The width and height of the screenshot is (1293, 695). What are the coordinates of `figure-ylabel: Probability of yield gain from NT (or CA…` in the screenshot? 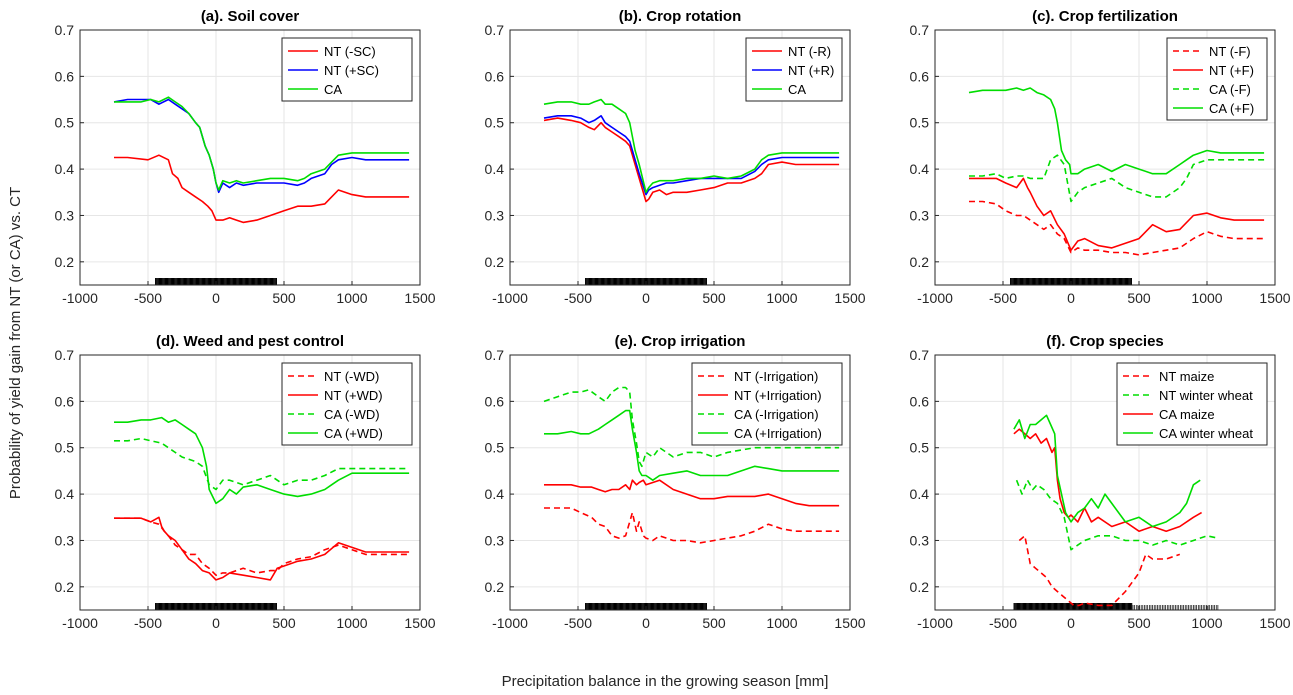 It's located at (15, 343).